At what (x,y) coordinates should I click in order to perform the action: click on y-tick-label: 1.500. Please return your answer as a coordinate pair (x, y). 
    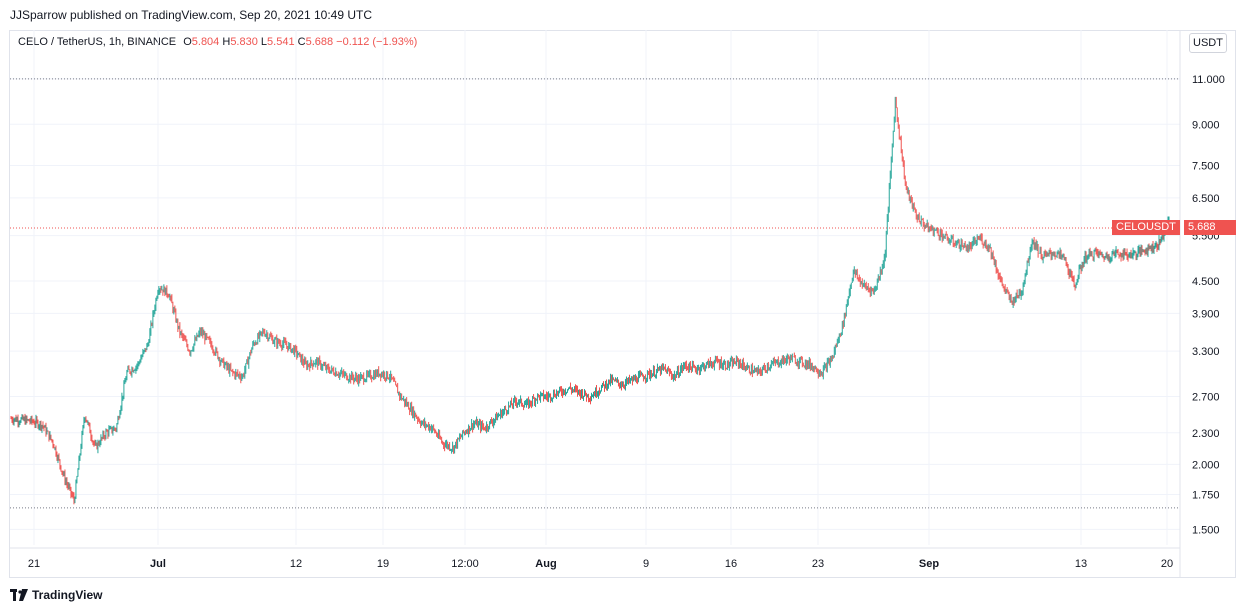
    Looking at the image, I should click on (1206, 530).